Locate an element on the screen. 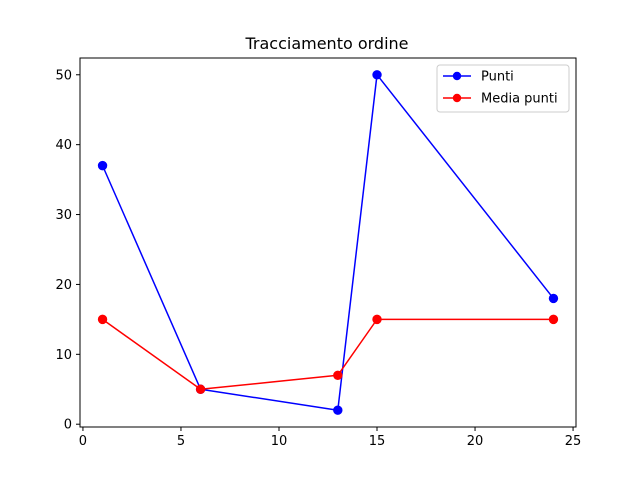 This screenshot has width=640, height=480. x-tick-label: 5 is located at coordinates (181, 441).